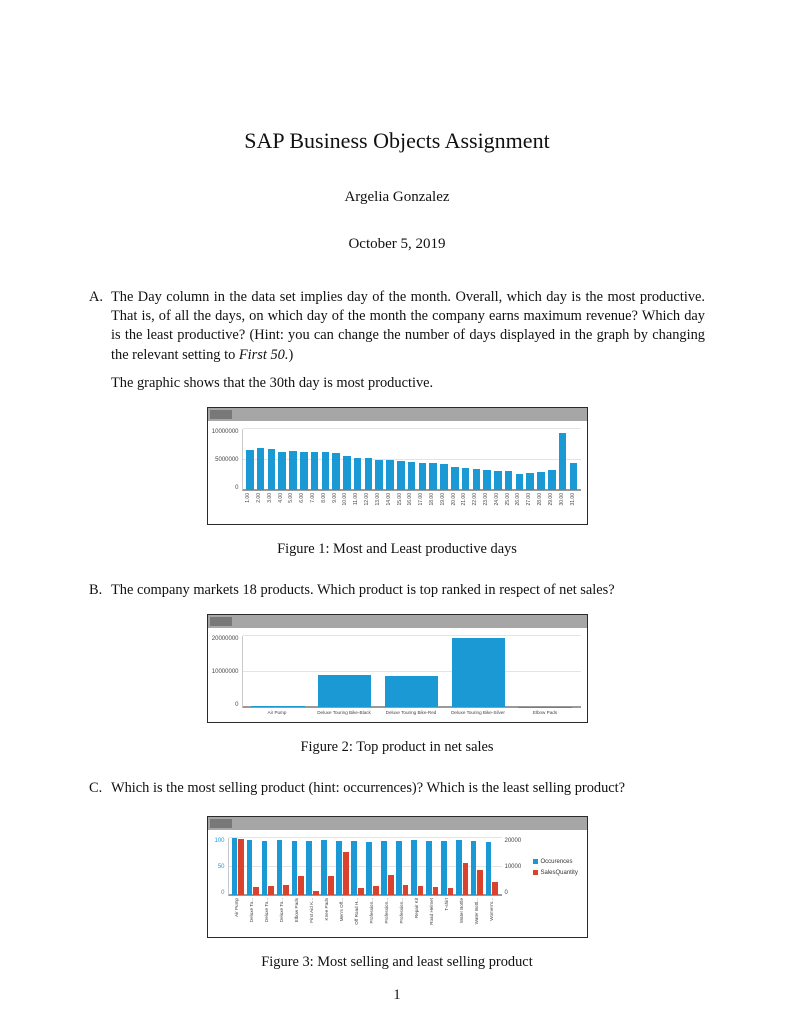  I want to click on legend-item: Occurences, so click(556, 861).